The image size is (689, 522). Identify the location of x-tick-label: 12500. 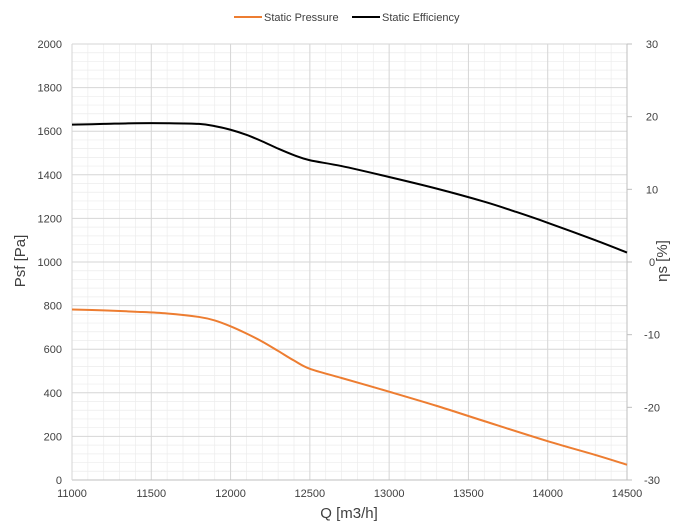
(310, 494).